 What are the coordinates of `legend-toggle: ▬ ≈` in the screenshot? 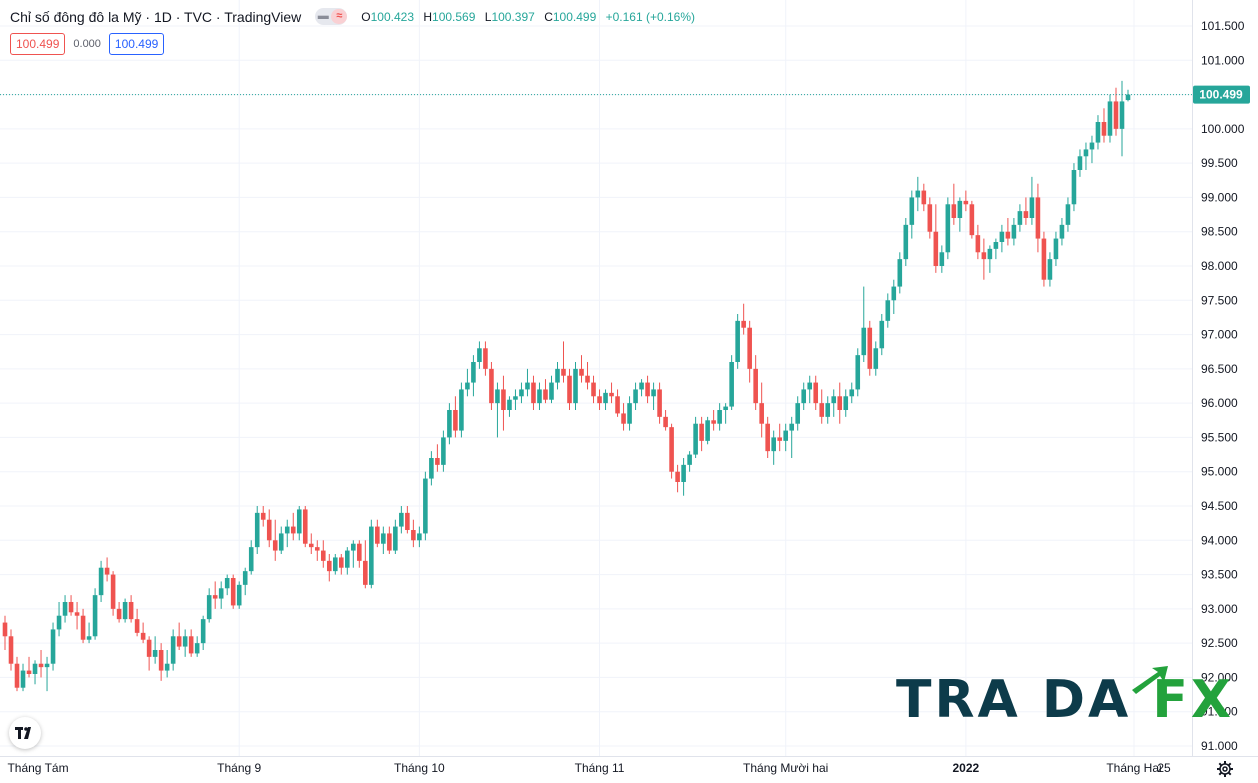 It's located at (331, 16).